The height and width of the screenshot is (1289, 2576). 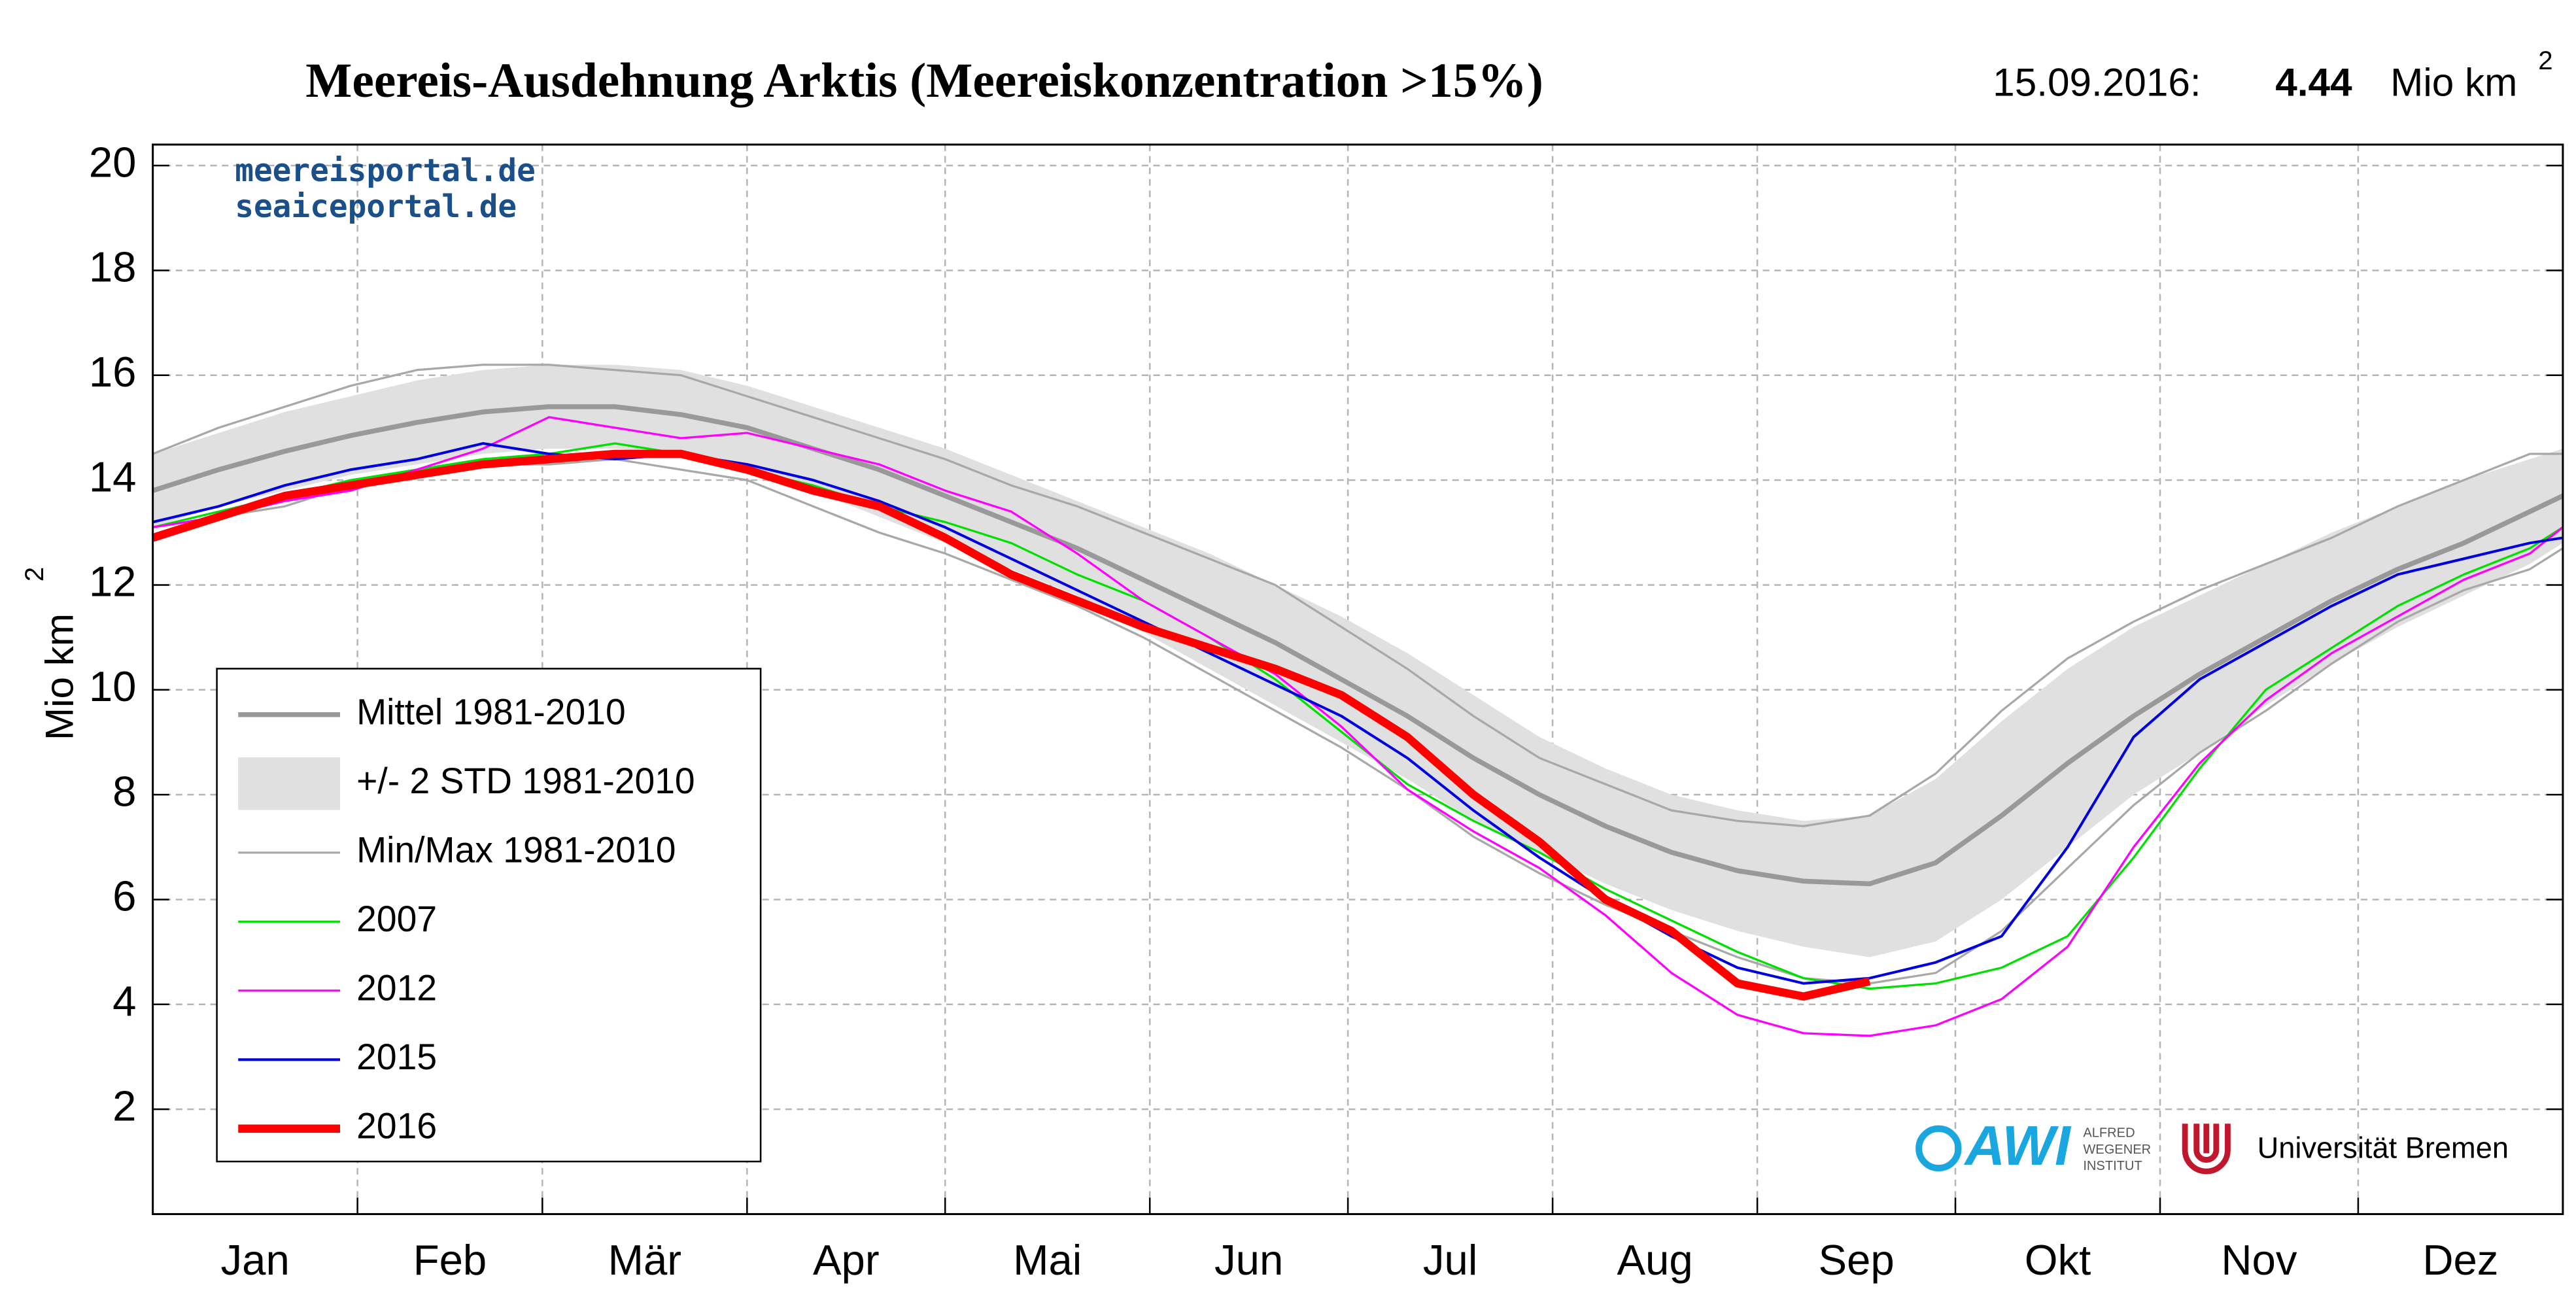 I want to click on x-tick-label: Jun, so click(x=1249, y=1260).